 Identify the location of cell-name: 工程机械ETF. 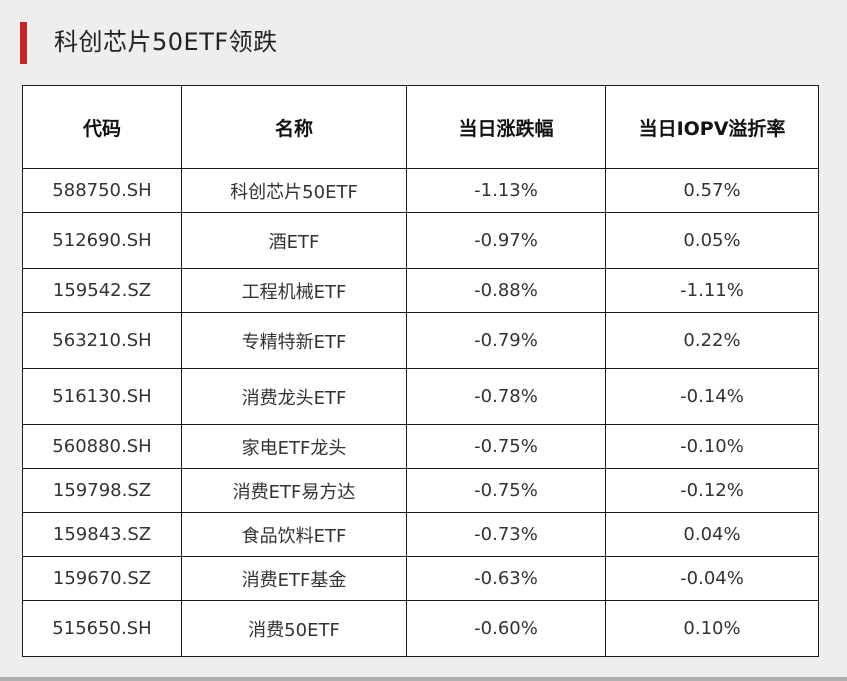
(294, 290).